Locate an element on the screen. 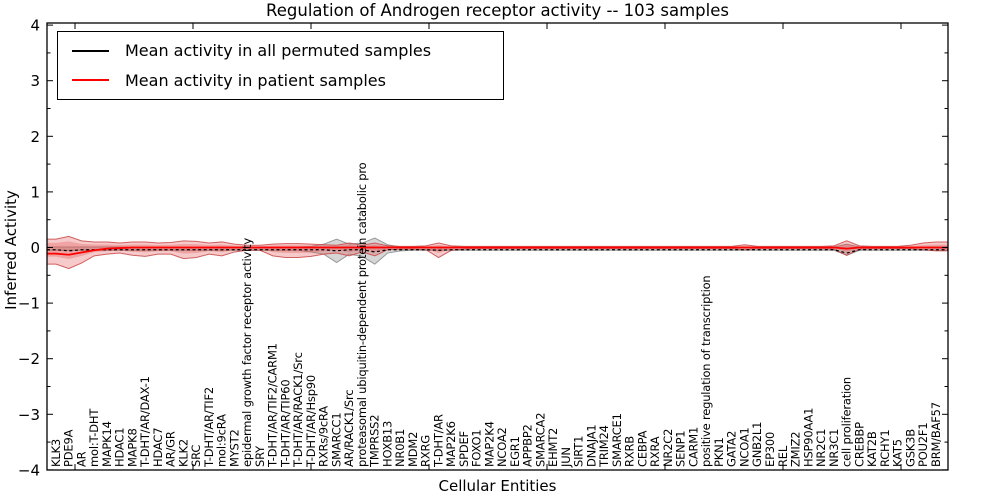 This screenshot has width=1000, height=500. x-category-label: PDE9A is located at coordinates (69, 448).